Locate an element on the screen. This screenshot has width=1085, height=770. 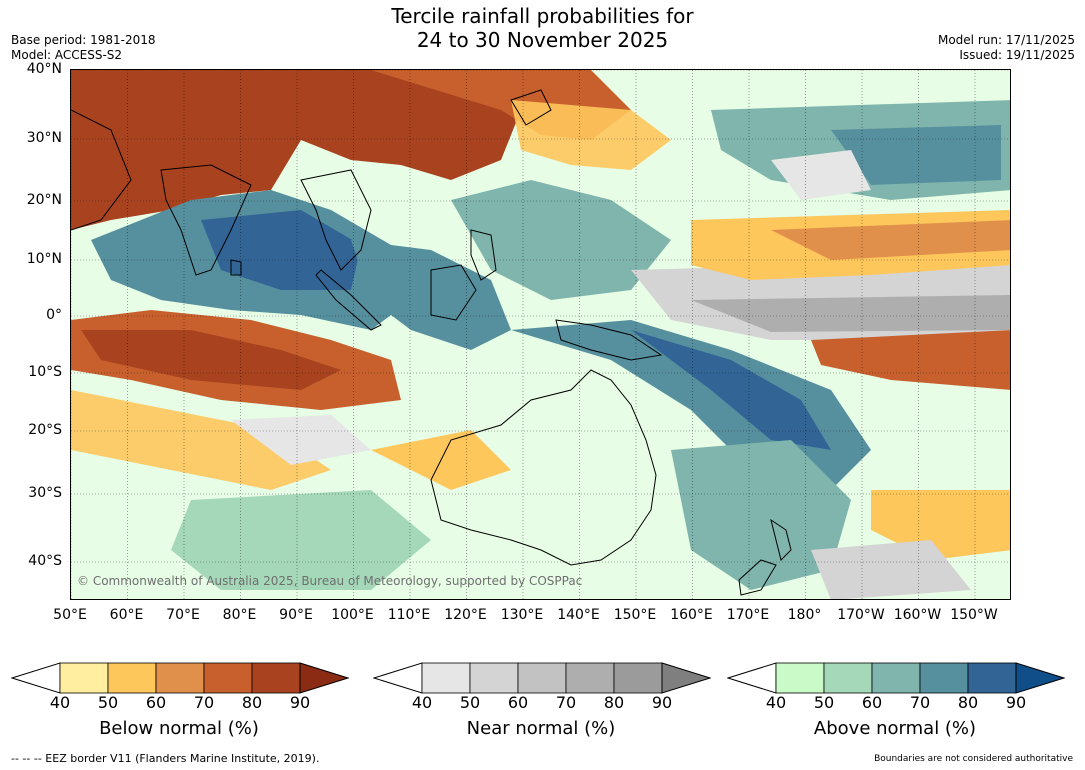
title-line-1: Tercile rainfall probabilities for is located at coordinates (542, 16).